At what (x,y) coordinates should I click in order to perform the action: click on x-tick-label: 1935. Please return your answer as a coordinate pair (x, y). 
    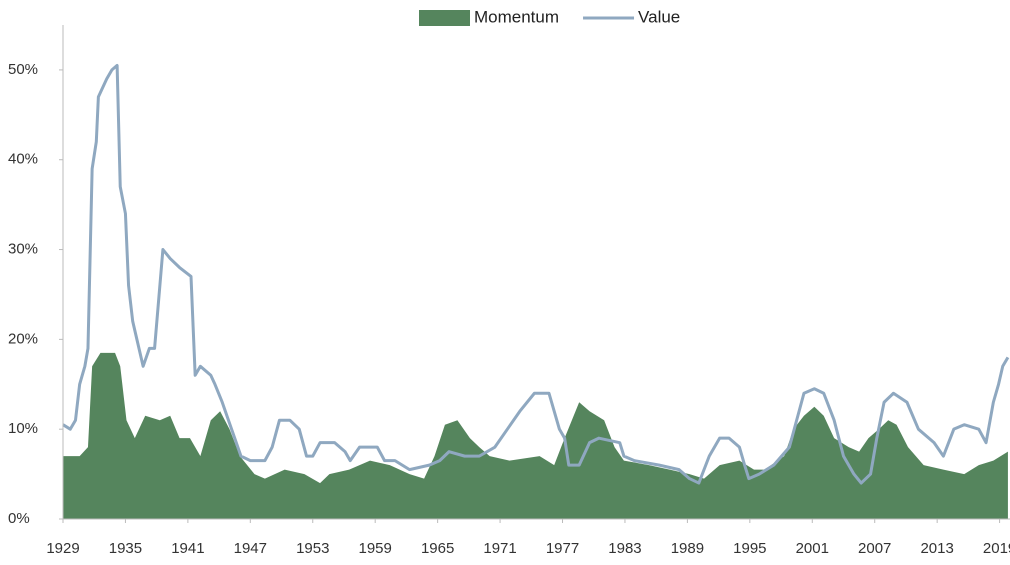
    Looking at the image, I should click on (125, 548).